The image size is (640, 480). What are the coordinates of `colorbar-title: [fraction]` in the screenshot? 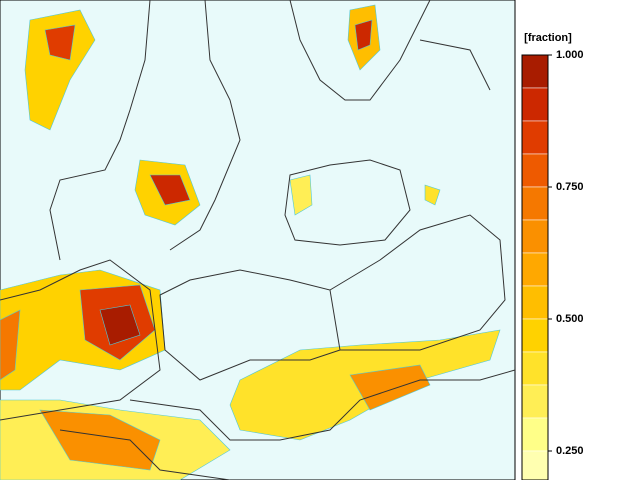 It's located at (548, 38).